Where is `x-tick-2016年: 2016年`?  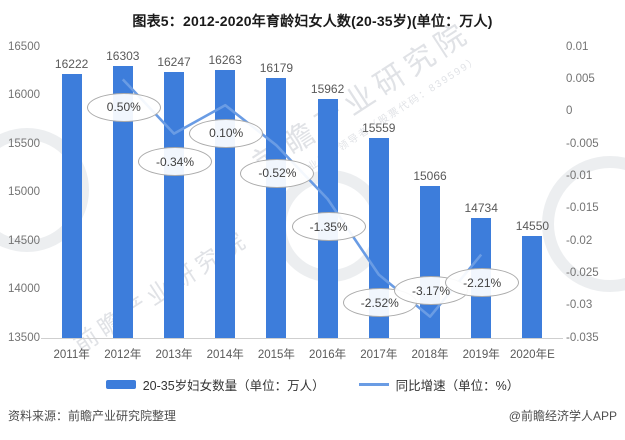 x-tick-2016年: 2016年 is located at coordinates (328, 355).